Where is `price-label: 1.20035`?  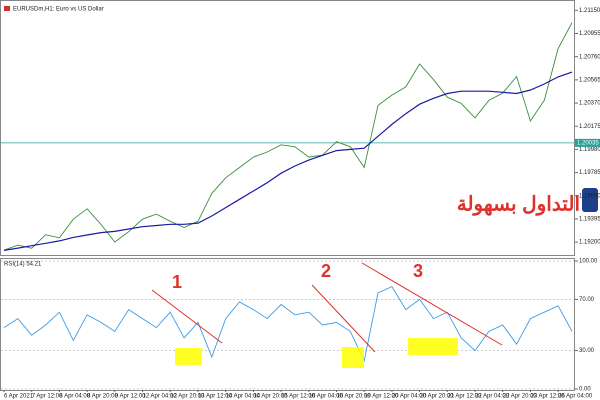 price-label: 1.20035 is located at coordinates (588, 143).